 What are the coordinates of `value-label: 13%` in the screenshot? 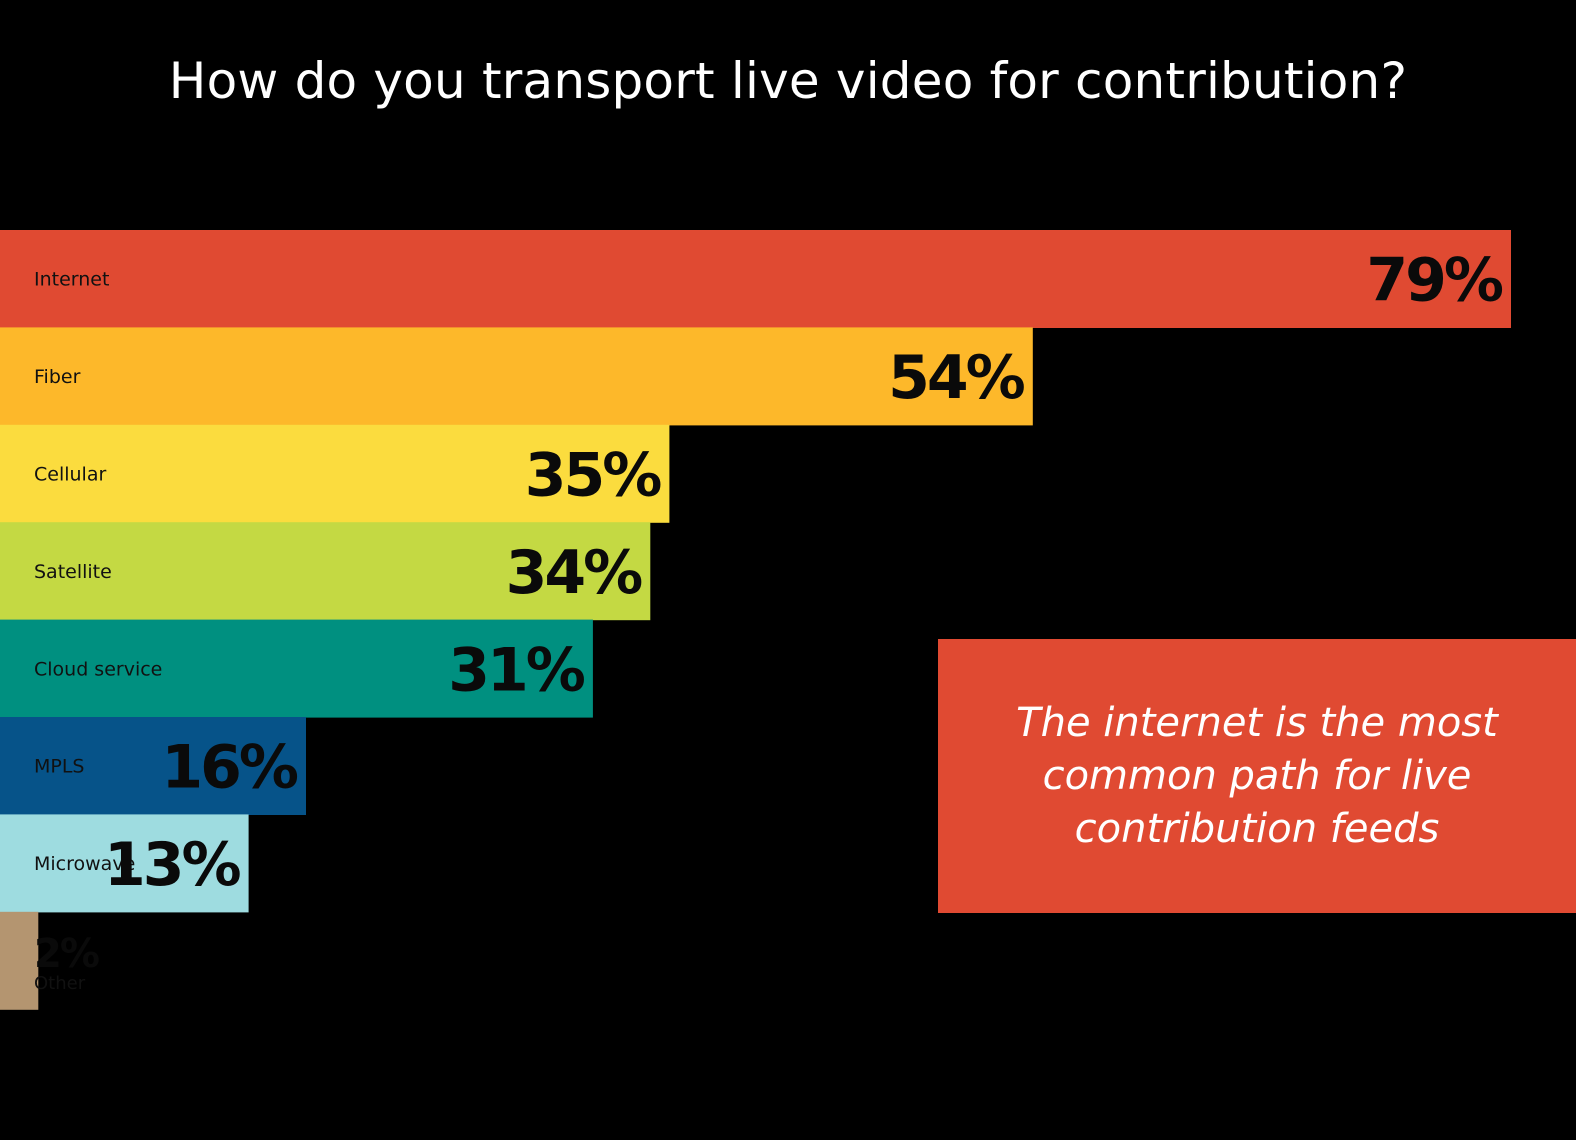 It's located at (172, 865).